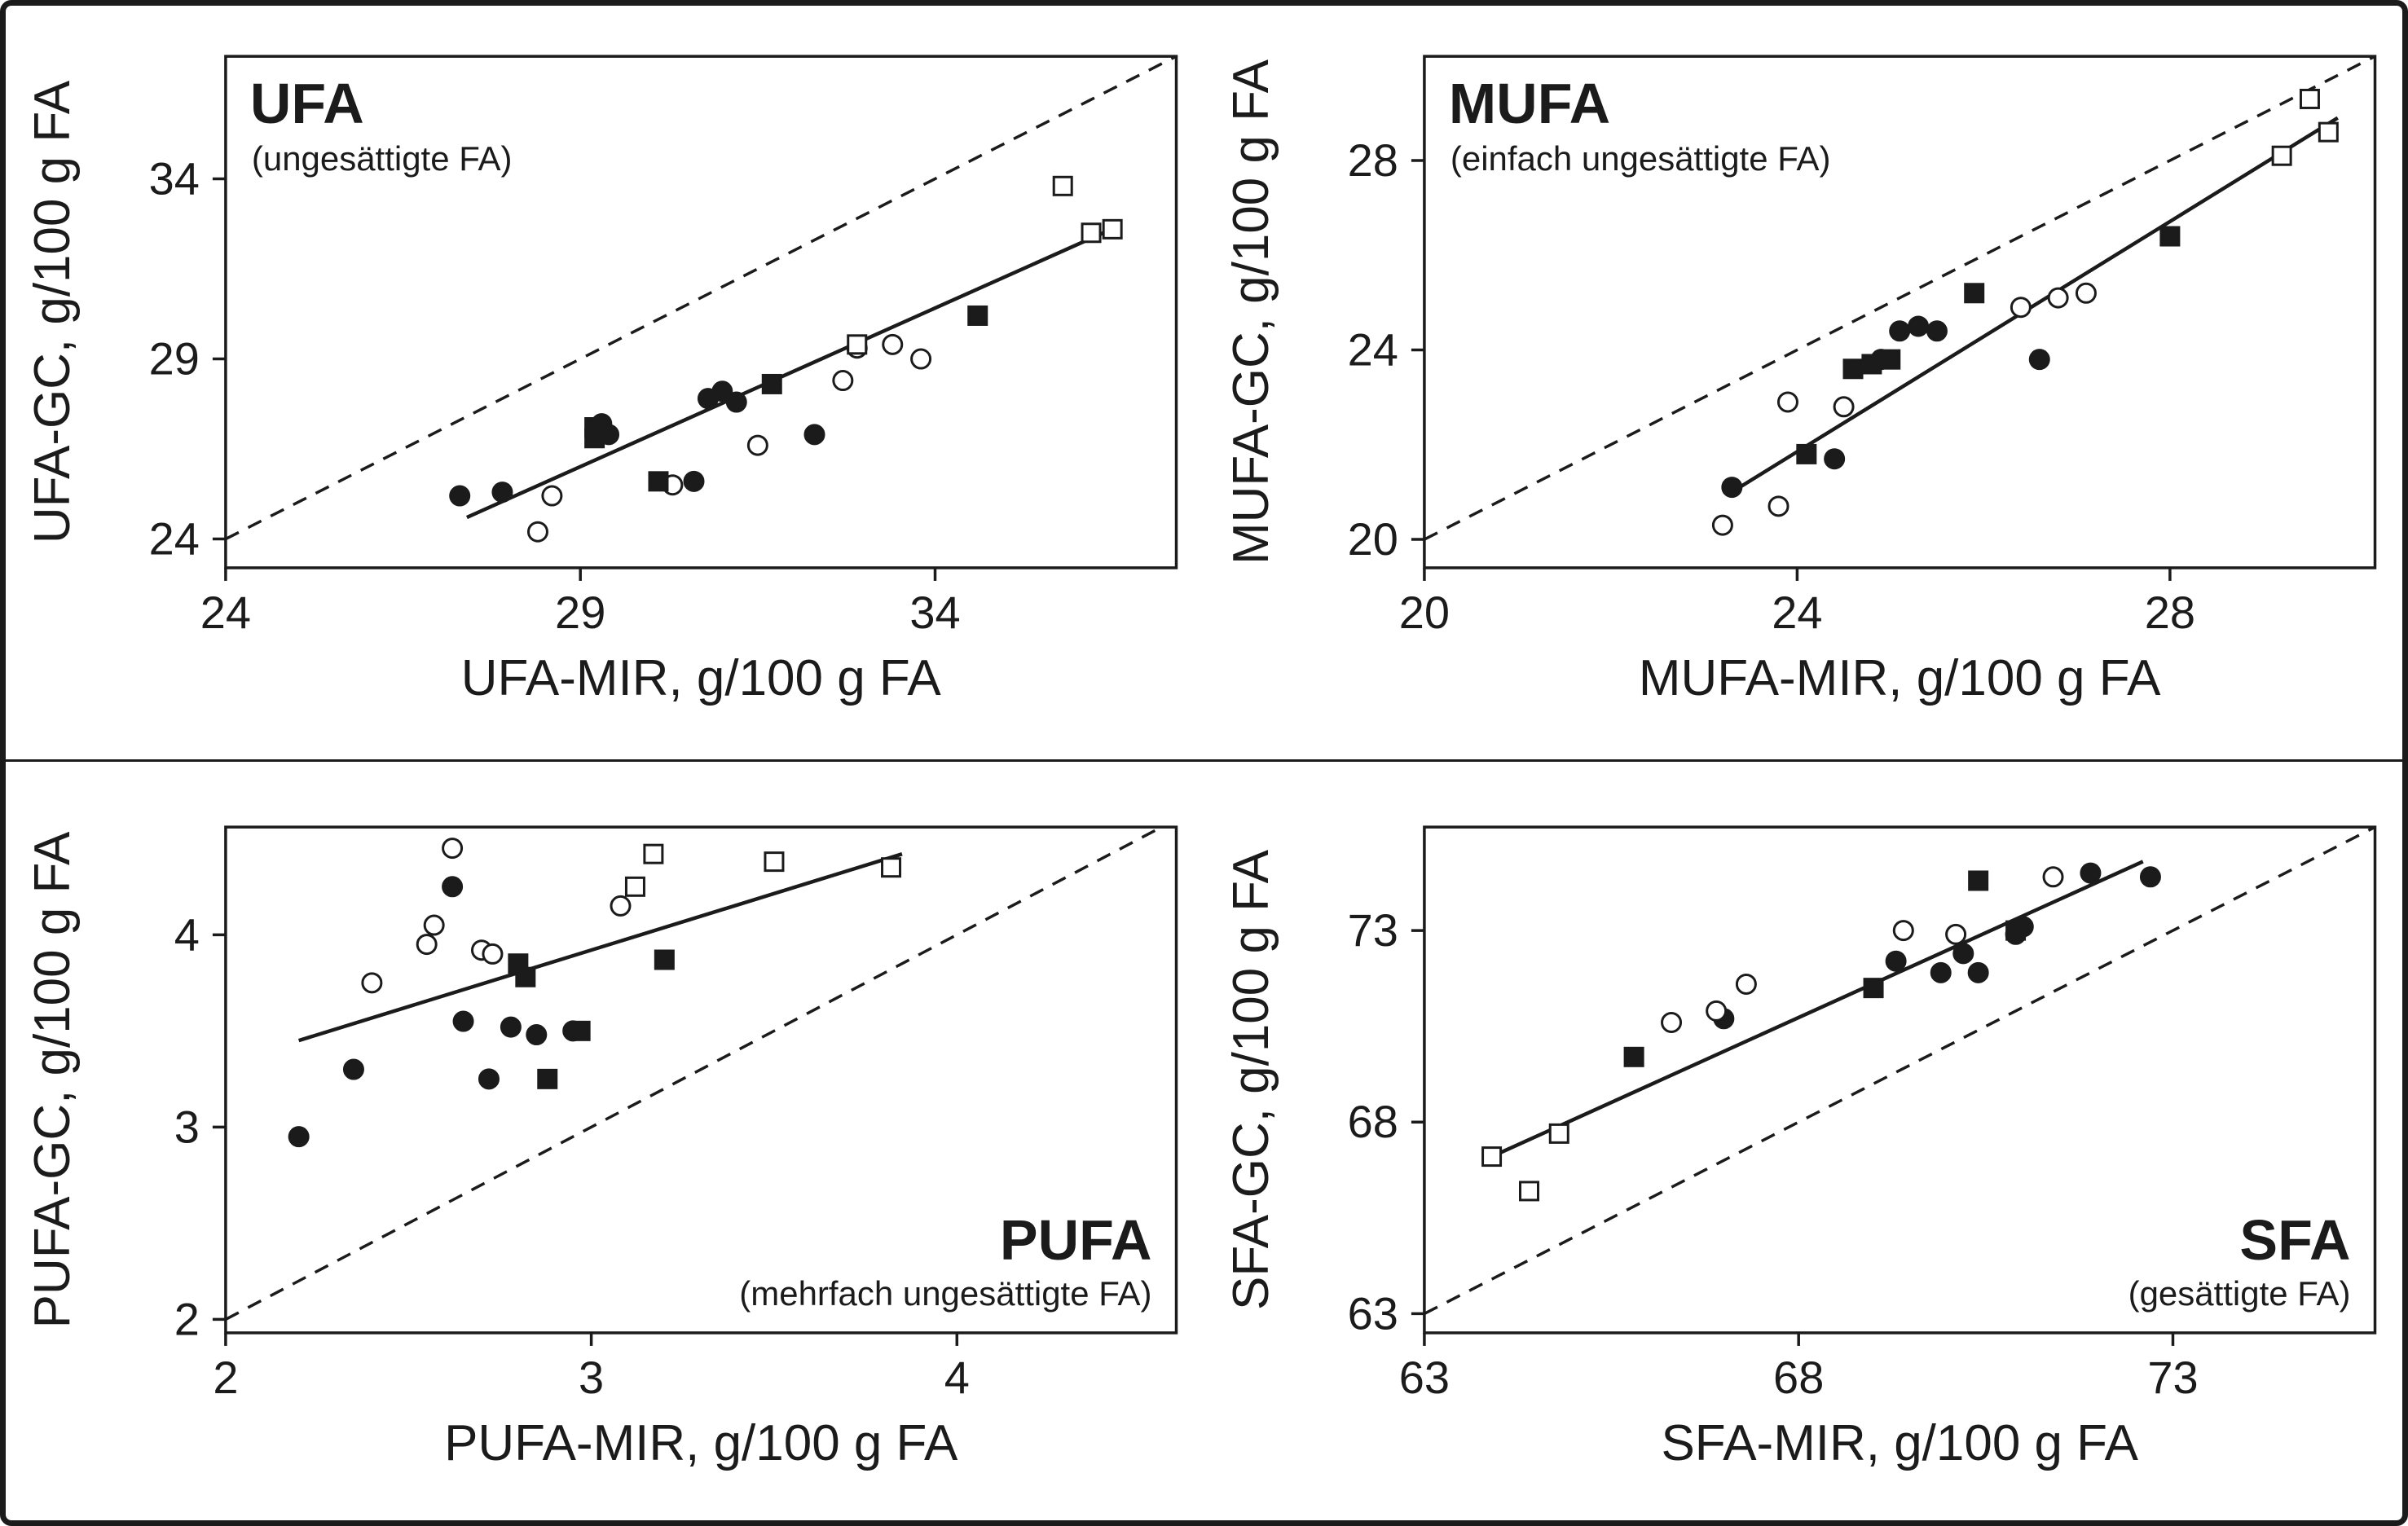  What do you see at coordinates (1373, 1313) in the screenshot?
I see `y-tick-label: 63` at bounding box center [1373, 1313].